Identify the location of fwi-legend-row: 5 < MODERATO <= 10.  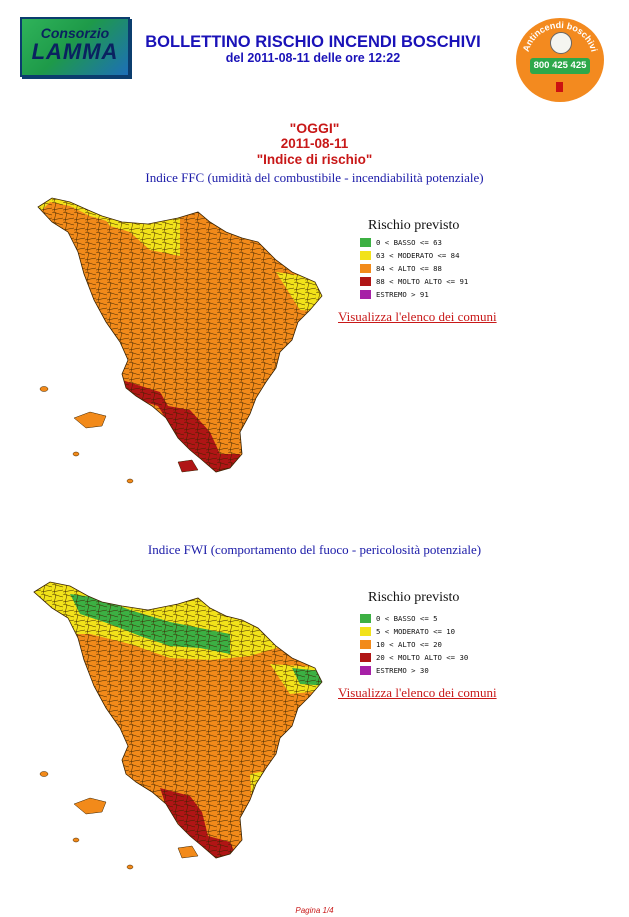
(489, 631).